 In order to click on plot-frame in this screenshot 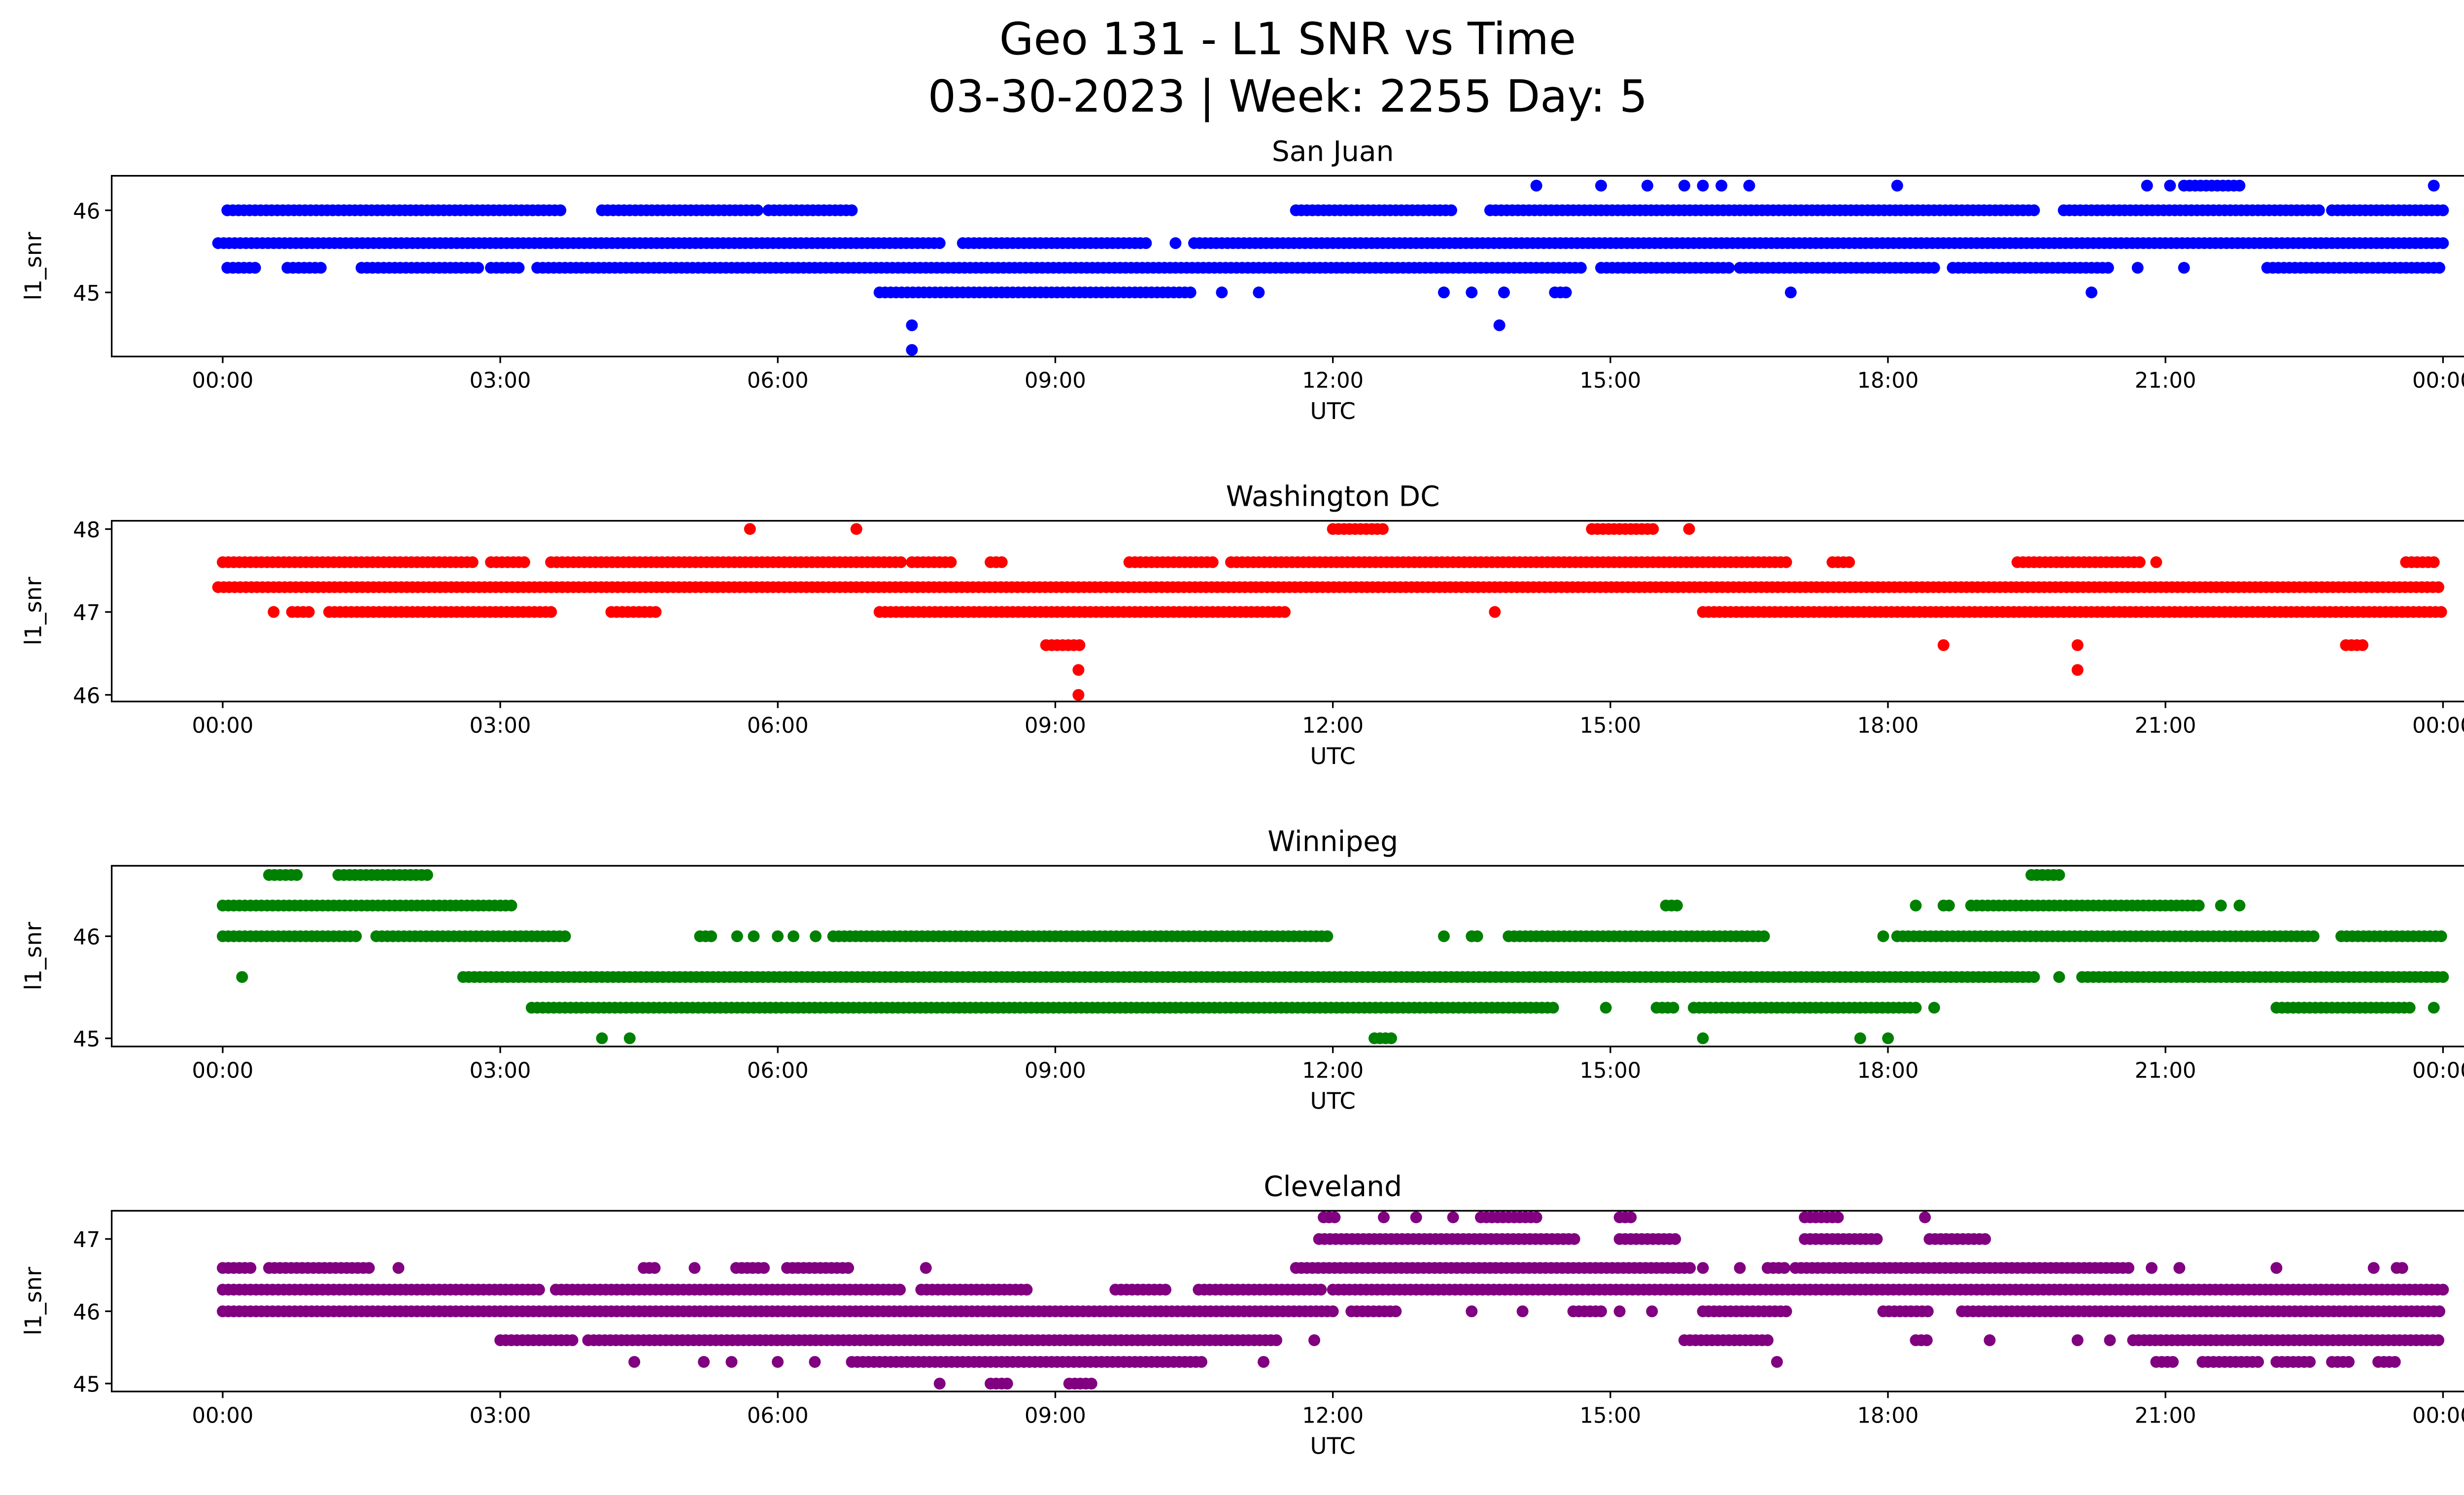, I will do `click(1287, 956)`.